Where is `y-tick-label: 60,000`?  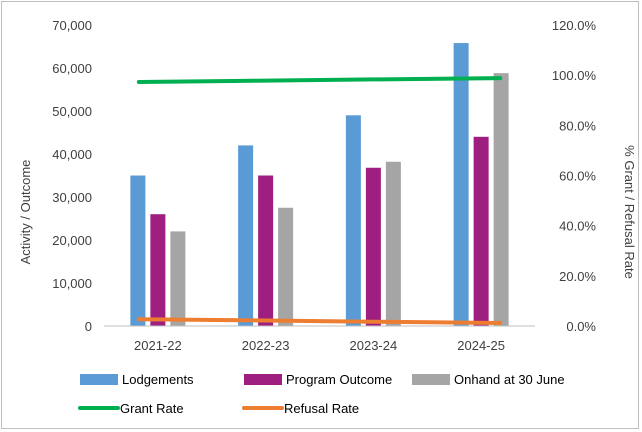
y-tick-label: 60,000 is located at coordinates (72, 68).